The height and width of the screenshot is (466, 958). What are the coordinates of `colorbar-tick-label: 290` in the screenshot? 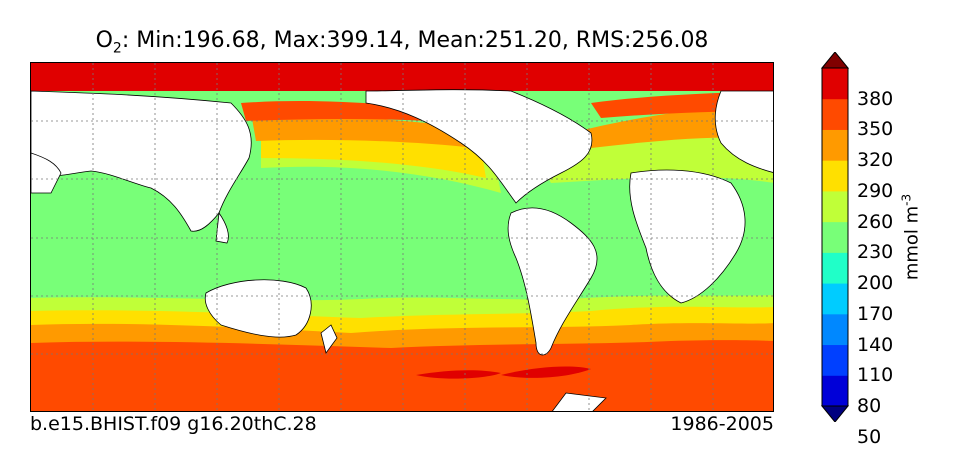 It's located at (875, 190).